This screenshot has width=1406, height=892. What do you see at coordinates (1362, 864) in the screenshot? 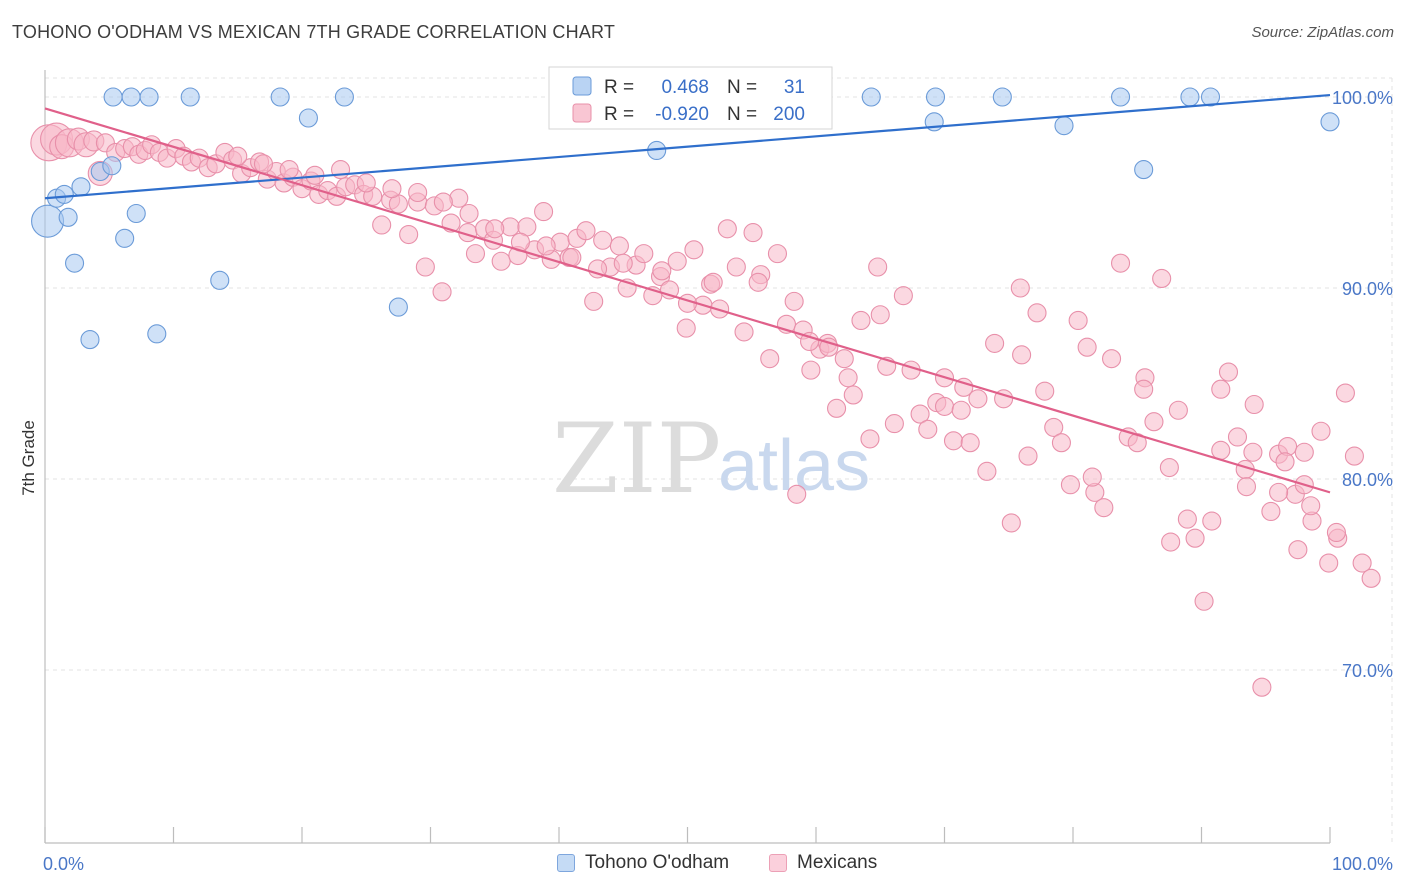
I see `x-tick-label-end: 100.0%` at bounding box center [1362, 864].